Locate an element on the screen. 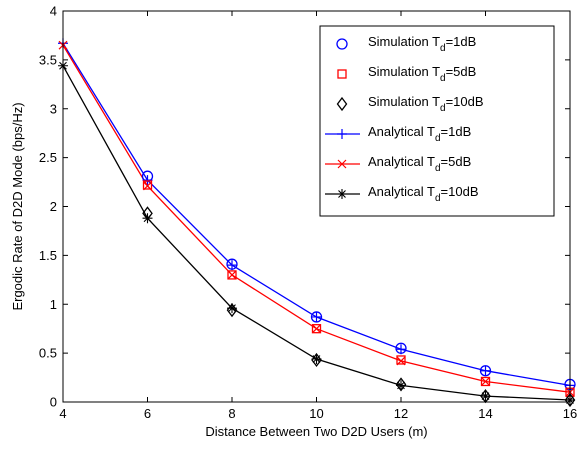 The width and height of the screenshot is (581, 449). legend-label-1: Simulation Td=5dB is located at coordinates (422, 74).